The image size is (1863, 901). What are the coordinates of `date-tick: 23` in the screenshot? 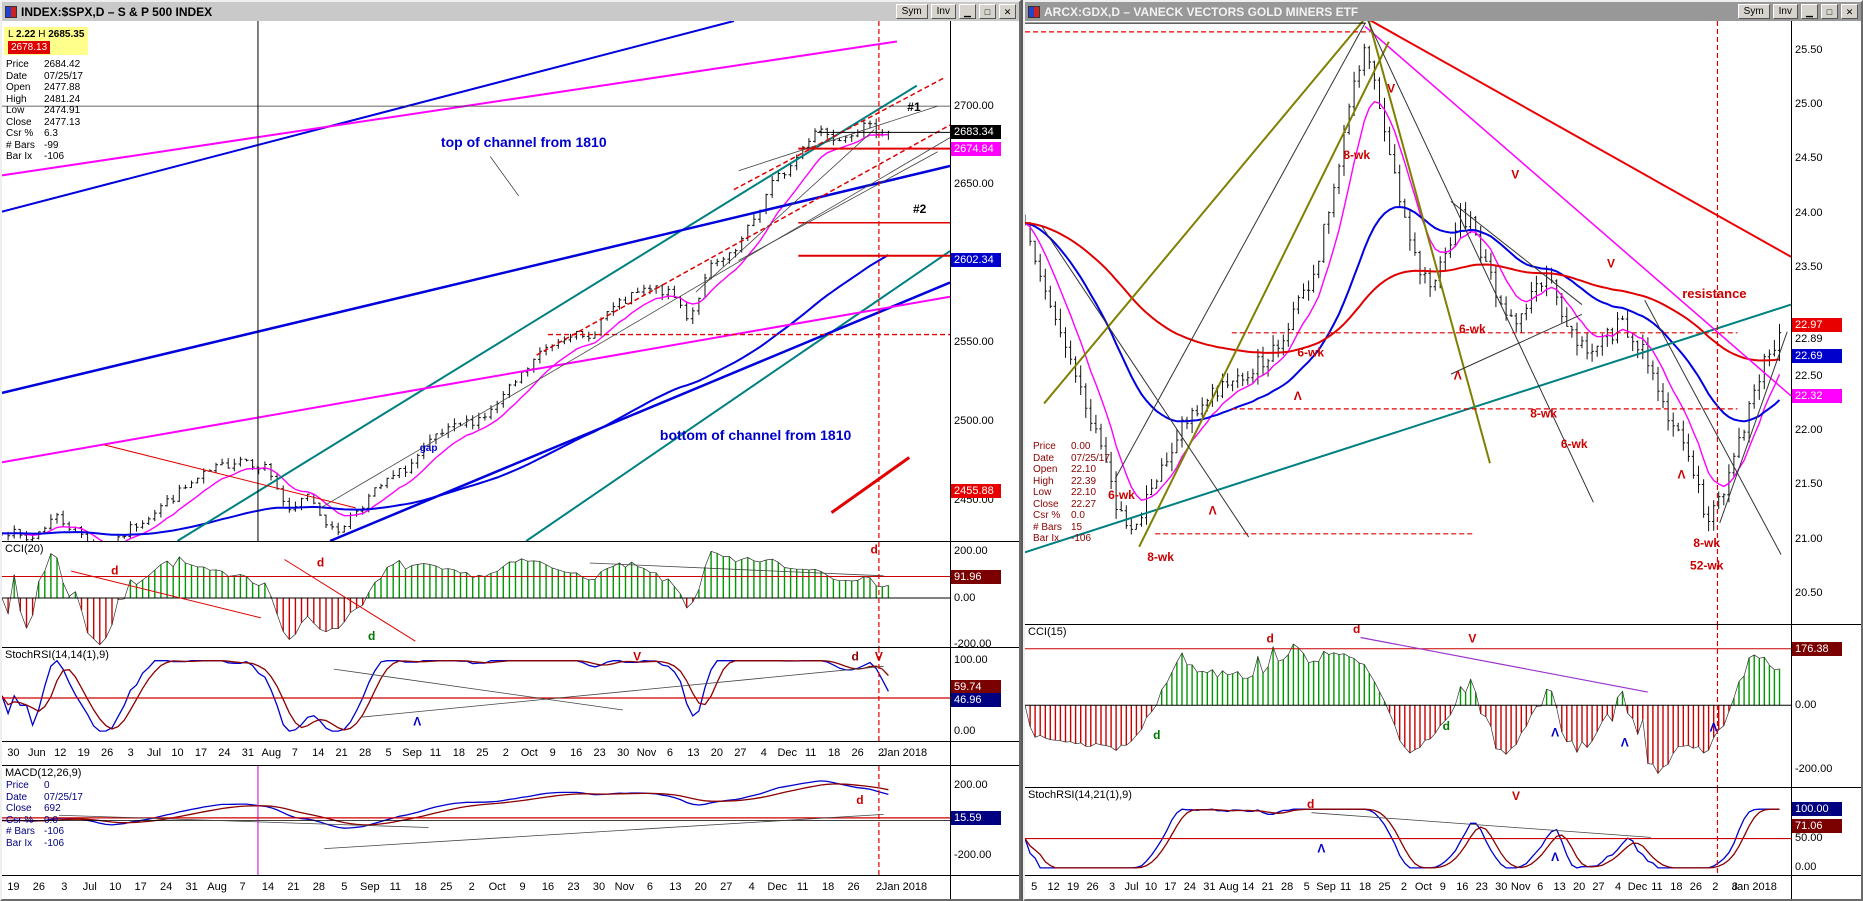 It's located at (599, 753).